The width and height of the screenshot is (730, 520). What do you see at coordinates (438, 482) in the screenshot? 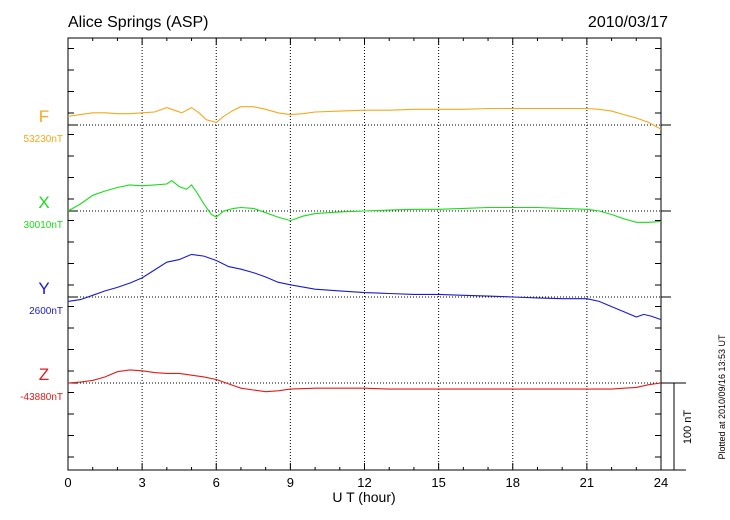
I see `x-tick-label: 15` at bounding box center [438, 482].